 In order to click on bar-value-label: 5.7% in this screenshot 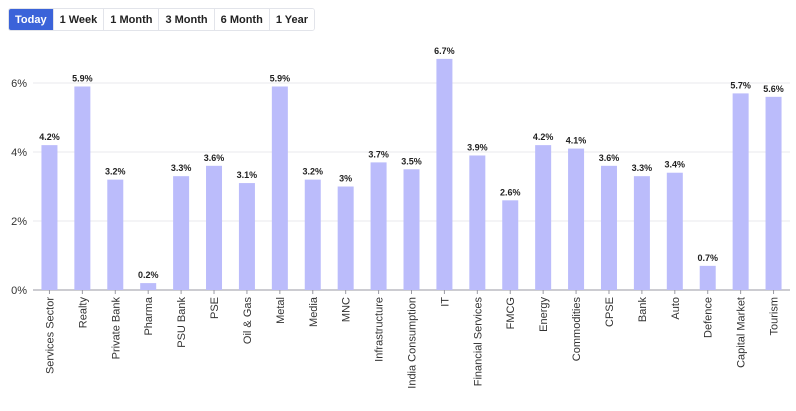, I will do `click(740, 85)`.